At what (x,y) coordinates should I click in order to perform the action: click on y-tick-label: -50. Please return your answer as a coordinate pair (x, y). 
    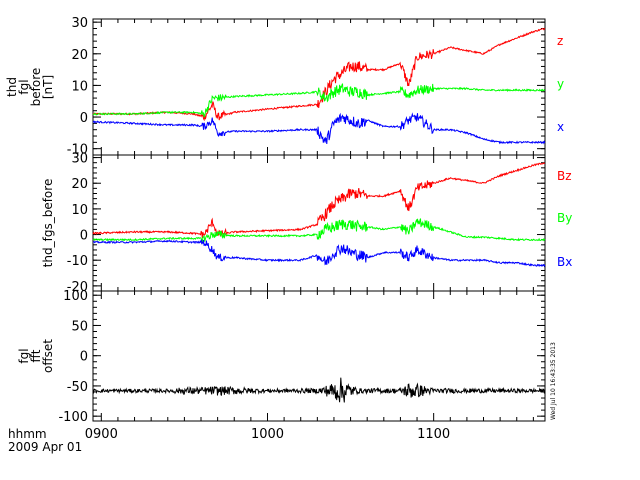
    Looking at the image, I should click on (77, 387).